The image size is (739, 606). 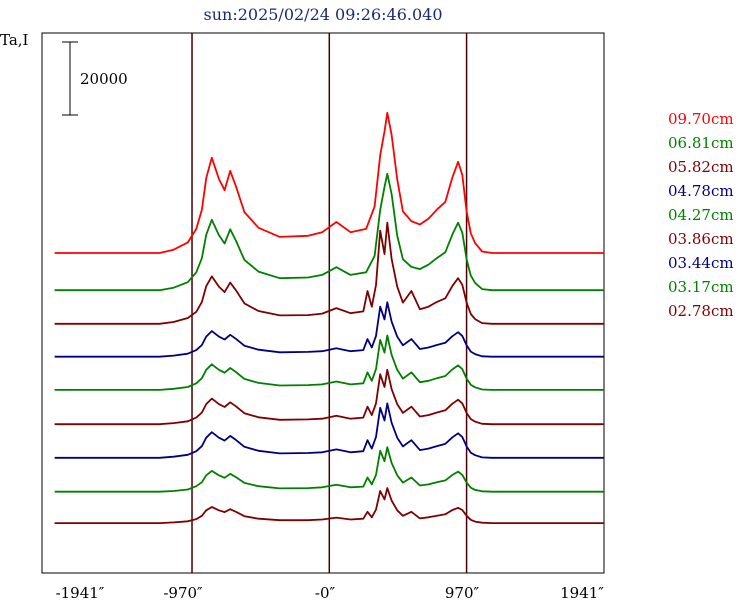 I want to click on series-line-03.17cm, so click(x=329, y=469).